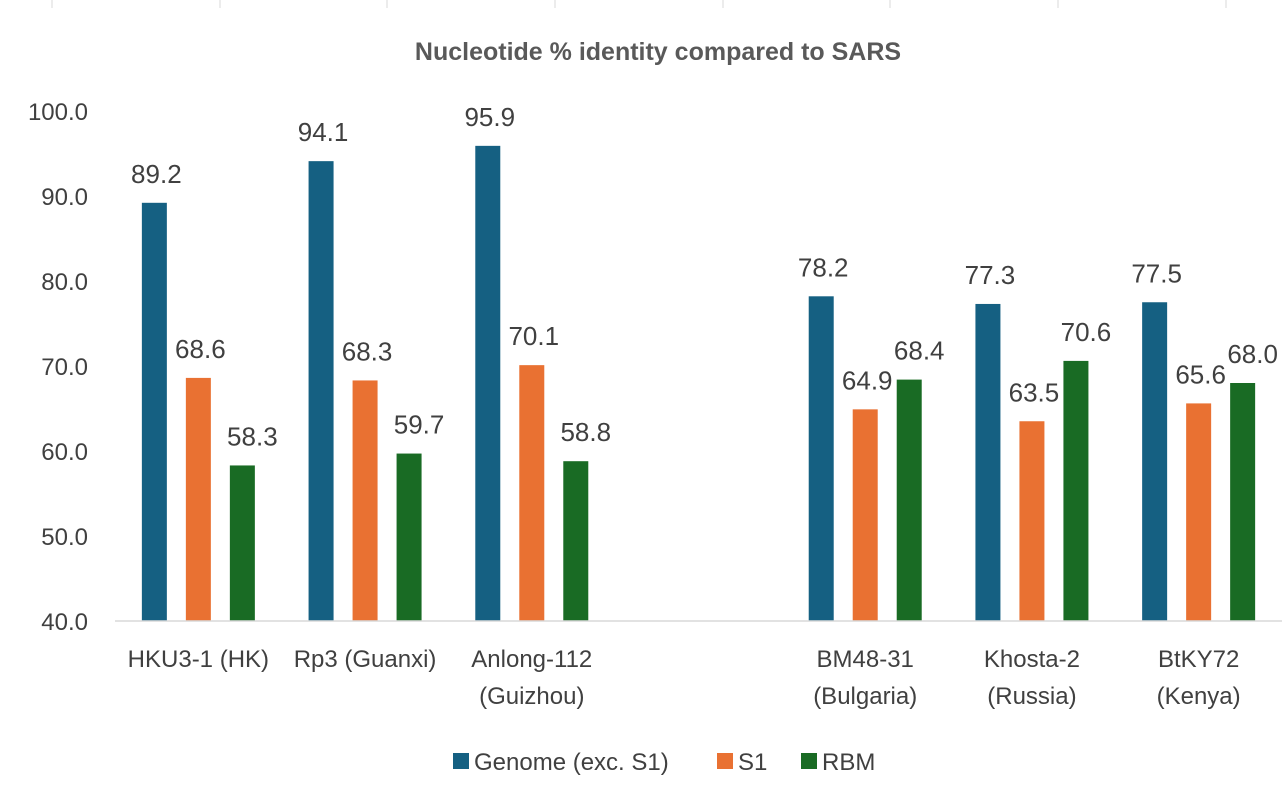  What do you see at coordinates (367, 351) in the screenshot?
I see `data-label: 68.3` at bounding box center [367, 351].